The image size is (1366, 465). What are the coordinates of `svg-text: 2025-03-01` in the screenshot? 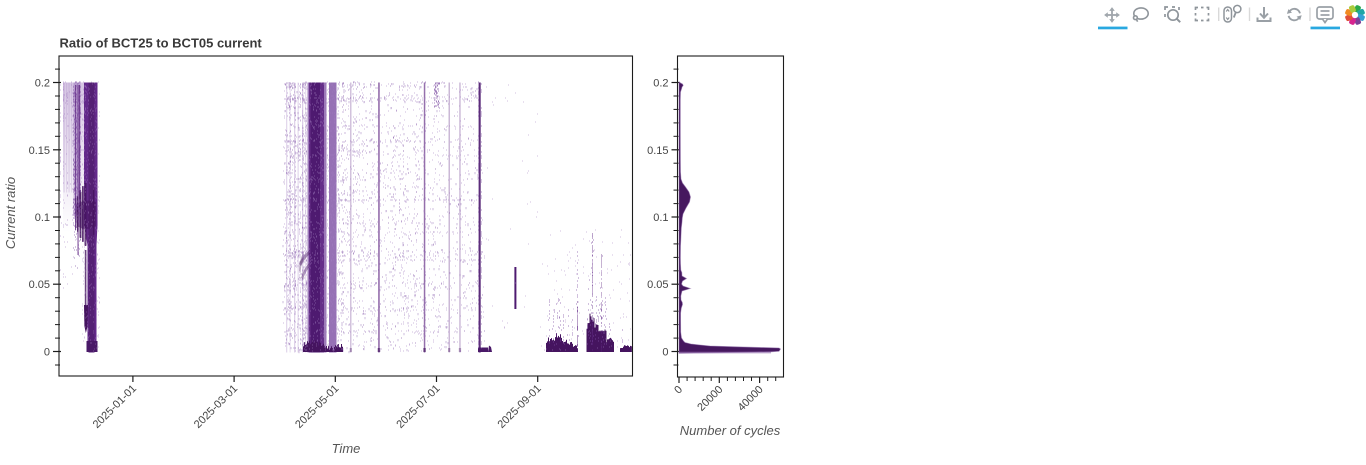 It's located at (216, 407).